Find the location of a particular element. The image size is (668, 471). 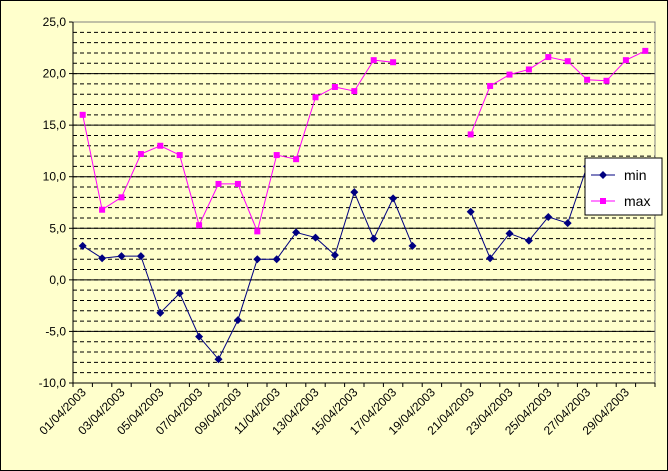

y-tick-label: 25,0 is located at coordinates (55, 22).